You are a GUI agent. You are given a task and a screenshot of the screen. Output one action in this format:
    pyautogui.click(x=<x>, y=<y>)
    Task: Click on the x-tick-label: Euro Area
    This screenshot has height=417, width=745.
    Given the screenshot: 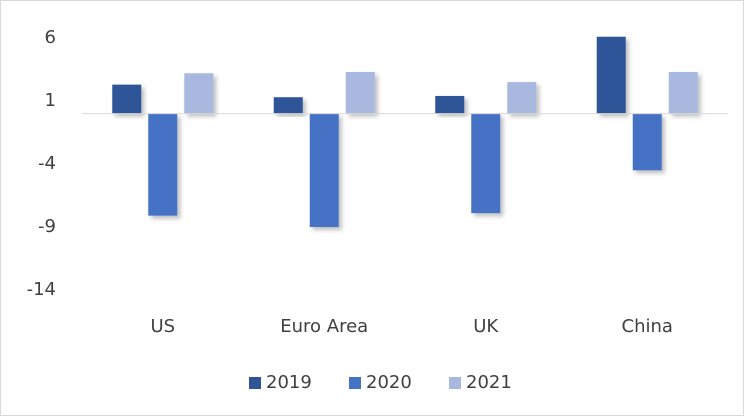 What is the action you would take?
    pyautogui.click(x=324, y=326)
    